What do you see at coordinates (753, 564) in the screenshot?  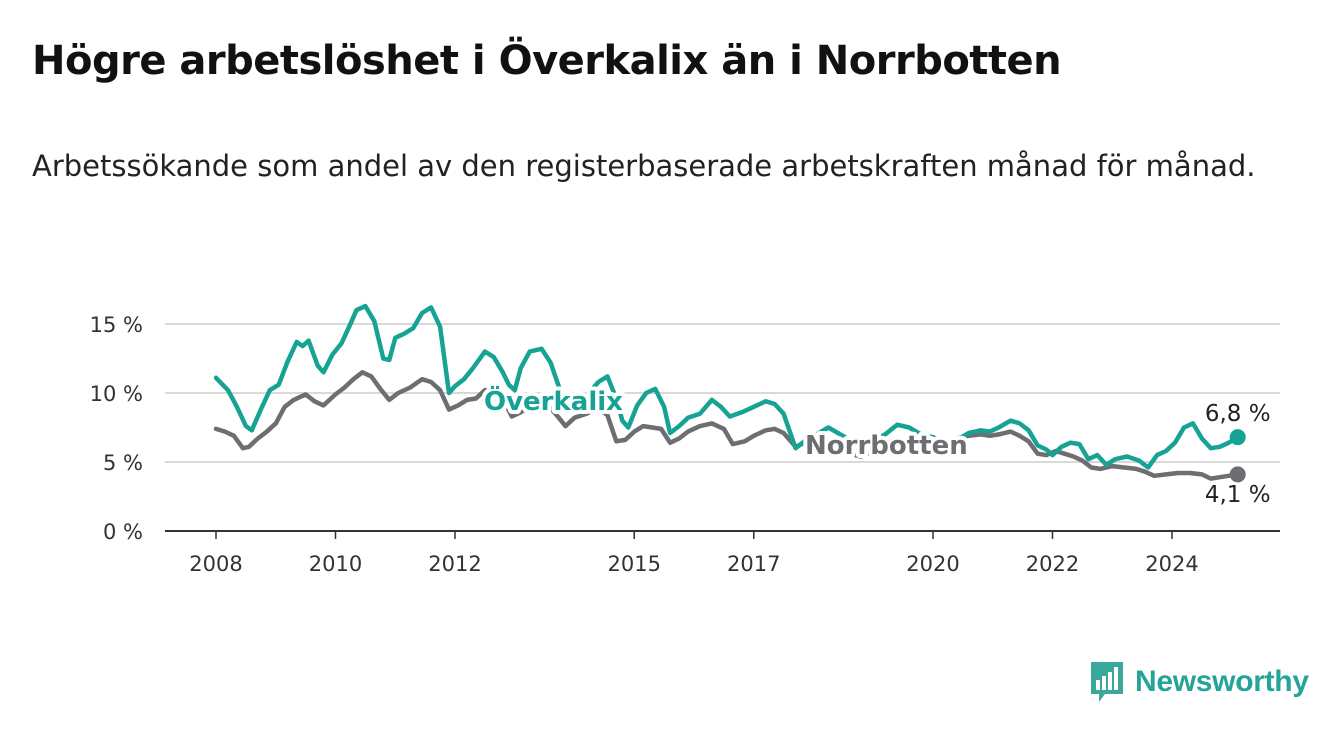 I see `x-tick-label: 2017` at bounding box center [753, 564].